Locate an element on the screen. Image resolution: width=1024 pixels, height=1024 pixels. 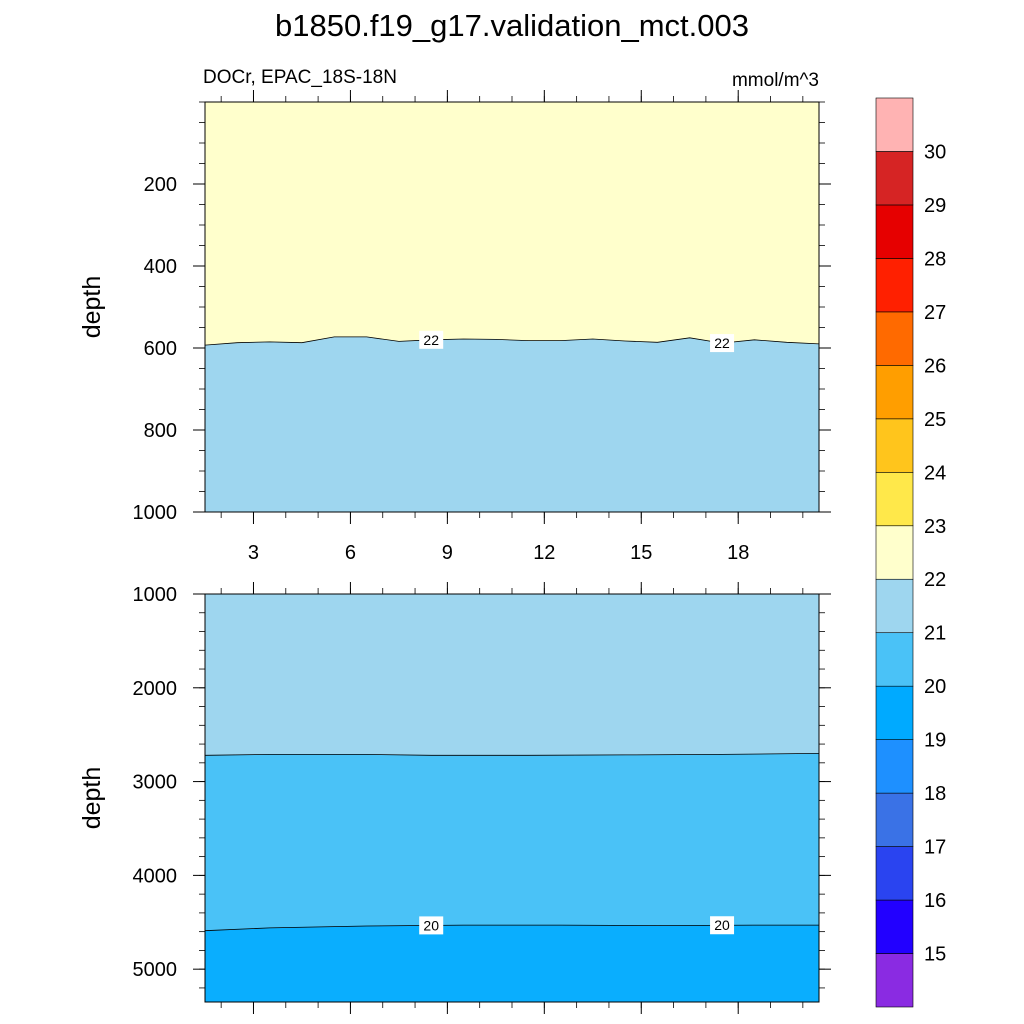
x-tick-label: 12 is located at coordinates (544, 553).